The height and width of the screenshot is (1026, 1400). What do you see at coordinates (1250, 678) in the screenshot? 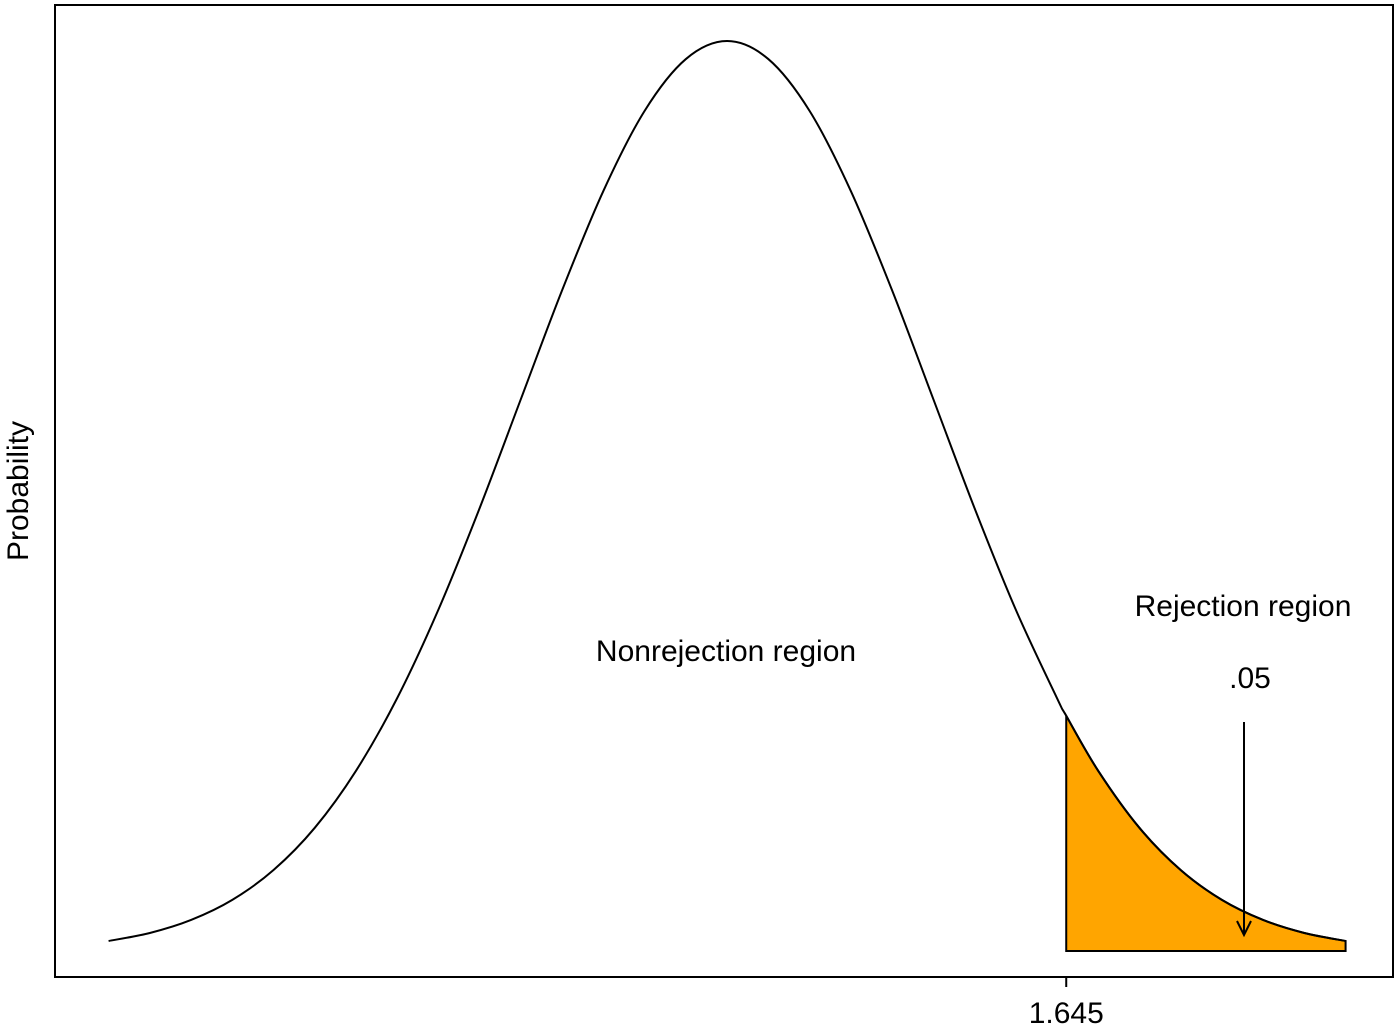
I see `alpha-label: .05` at bounding box center [1250, 678].